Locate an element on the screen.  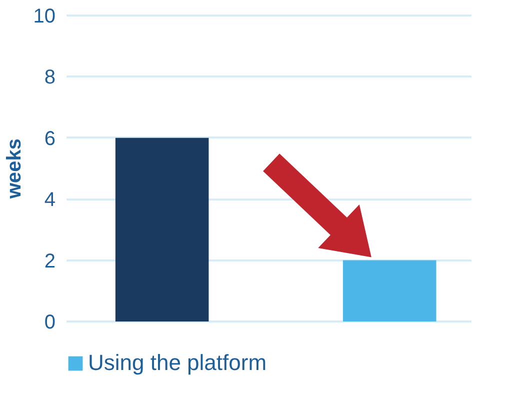
y-axis-title: weeks is located at coordinates (14, 169).